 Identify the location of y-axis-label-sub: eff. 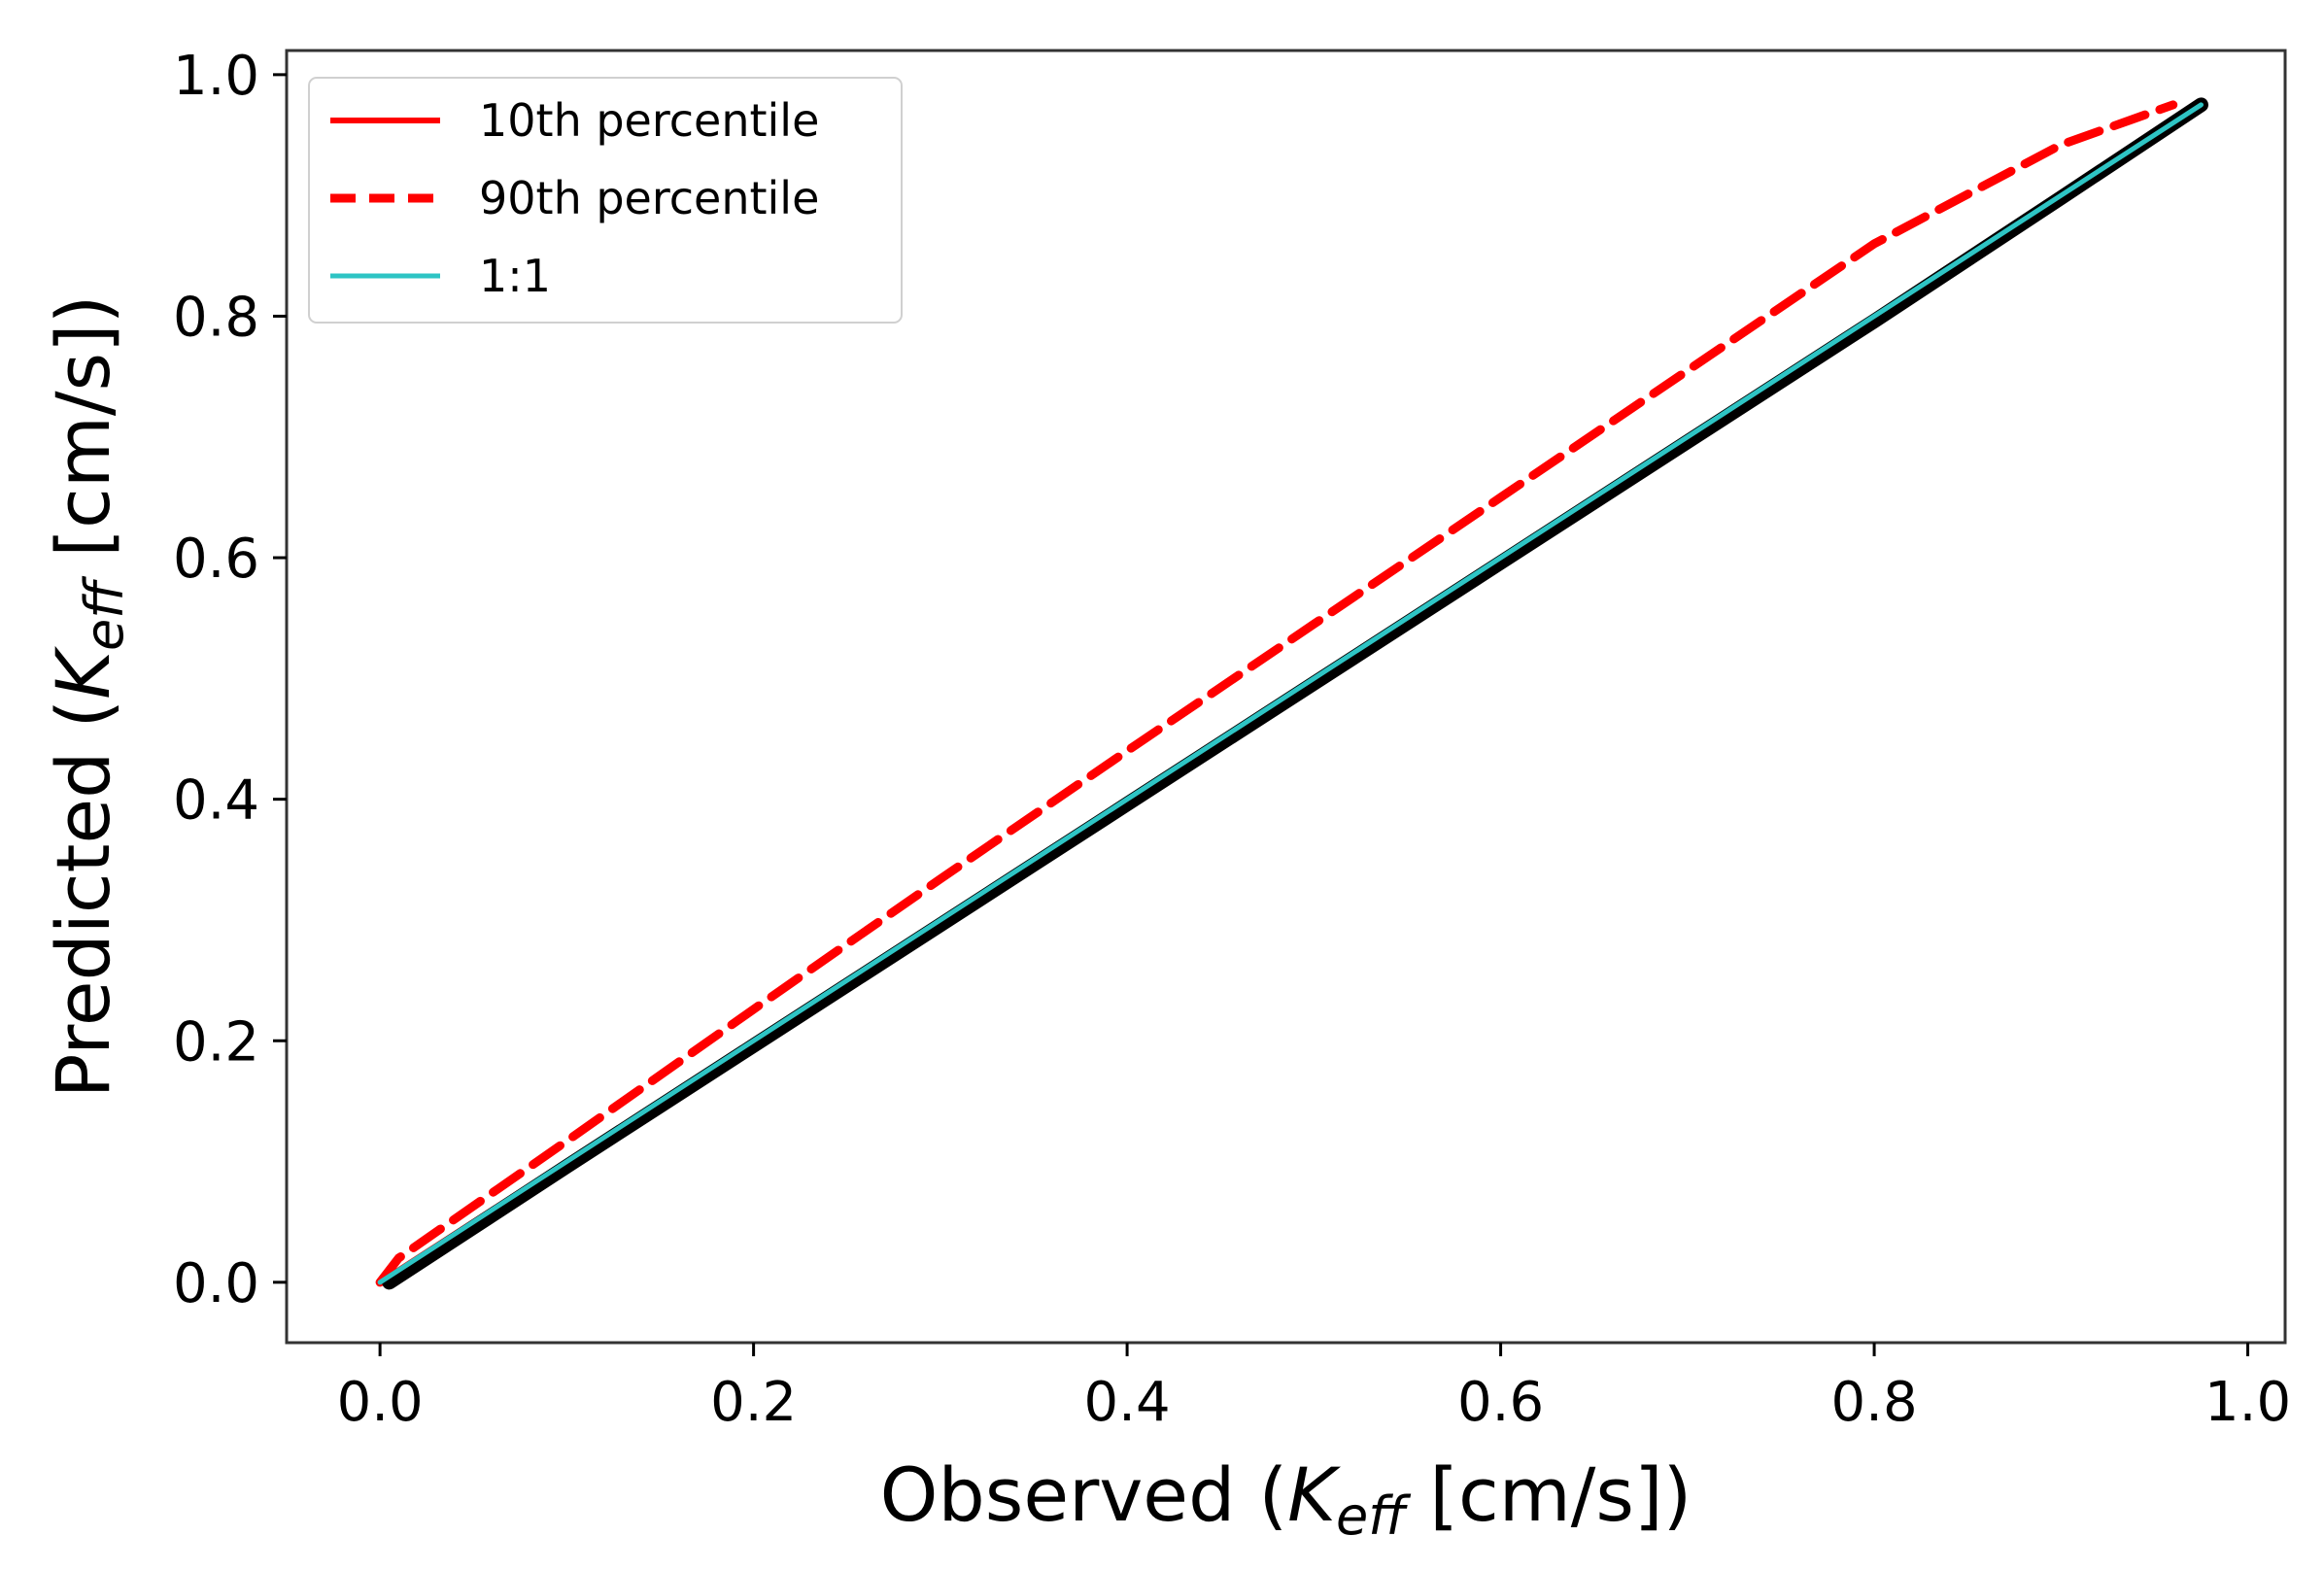
(105, 613).